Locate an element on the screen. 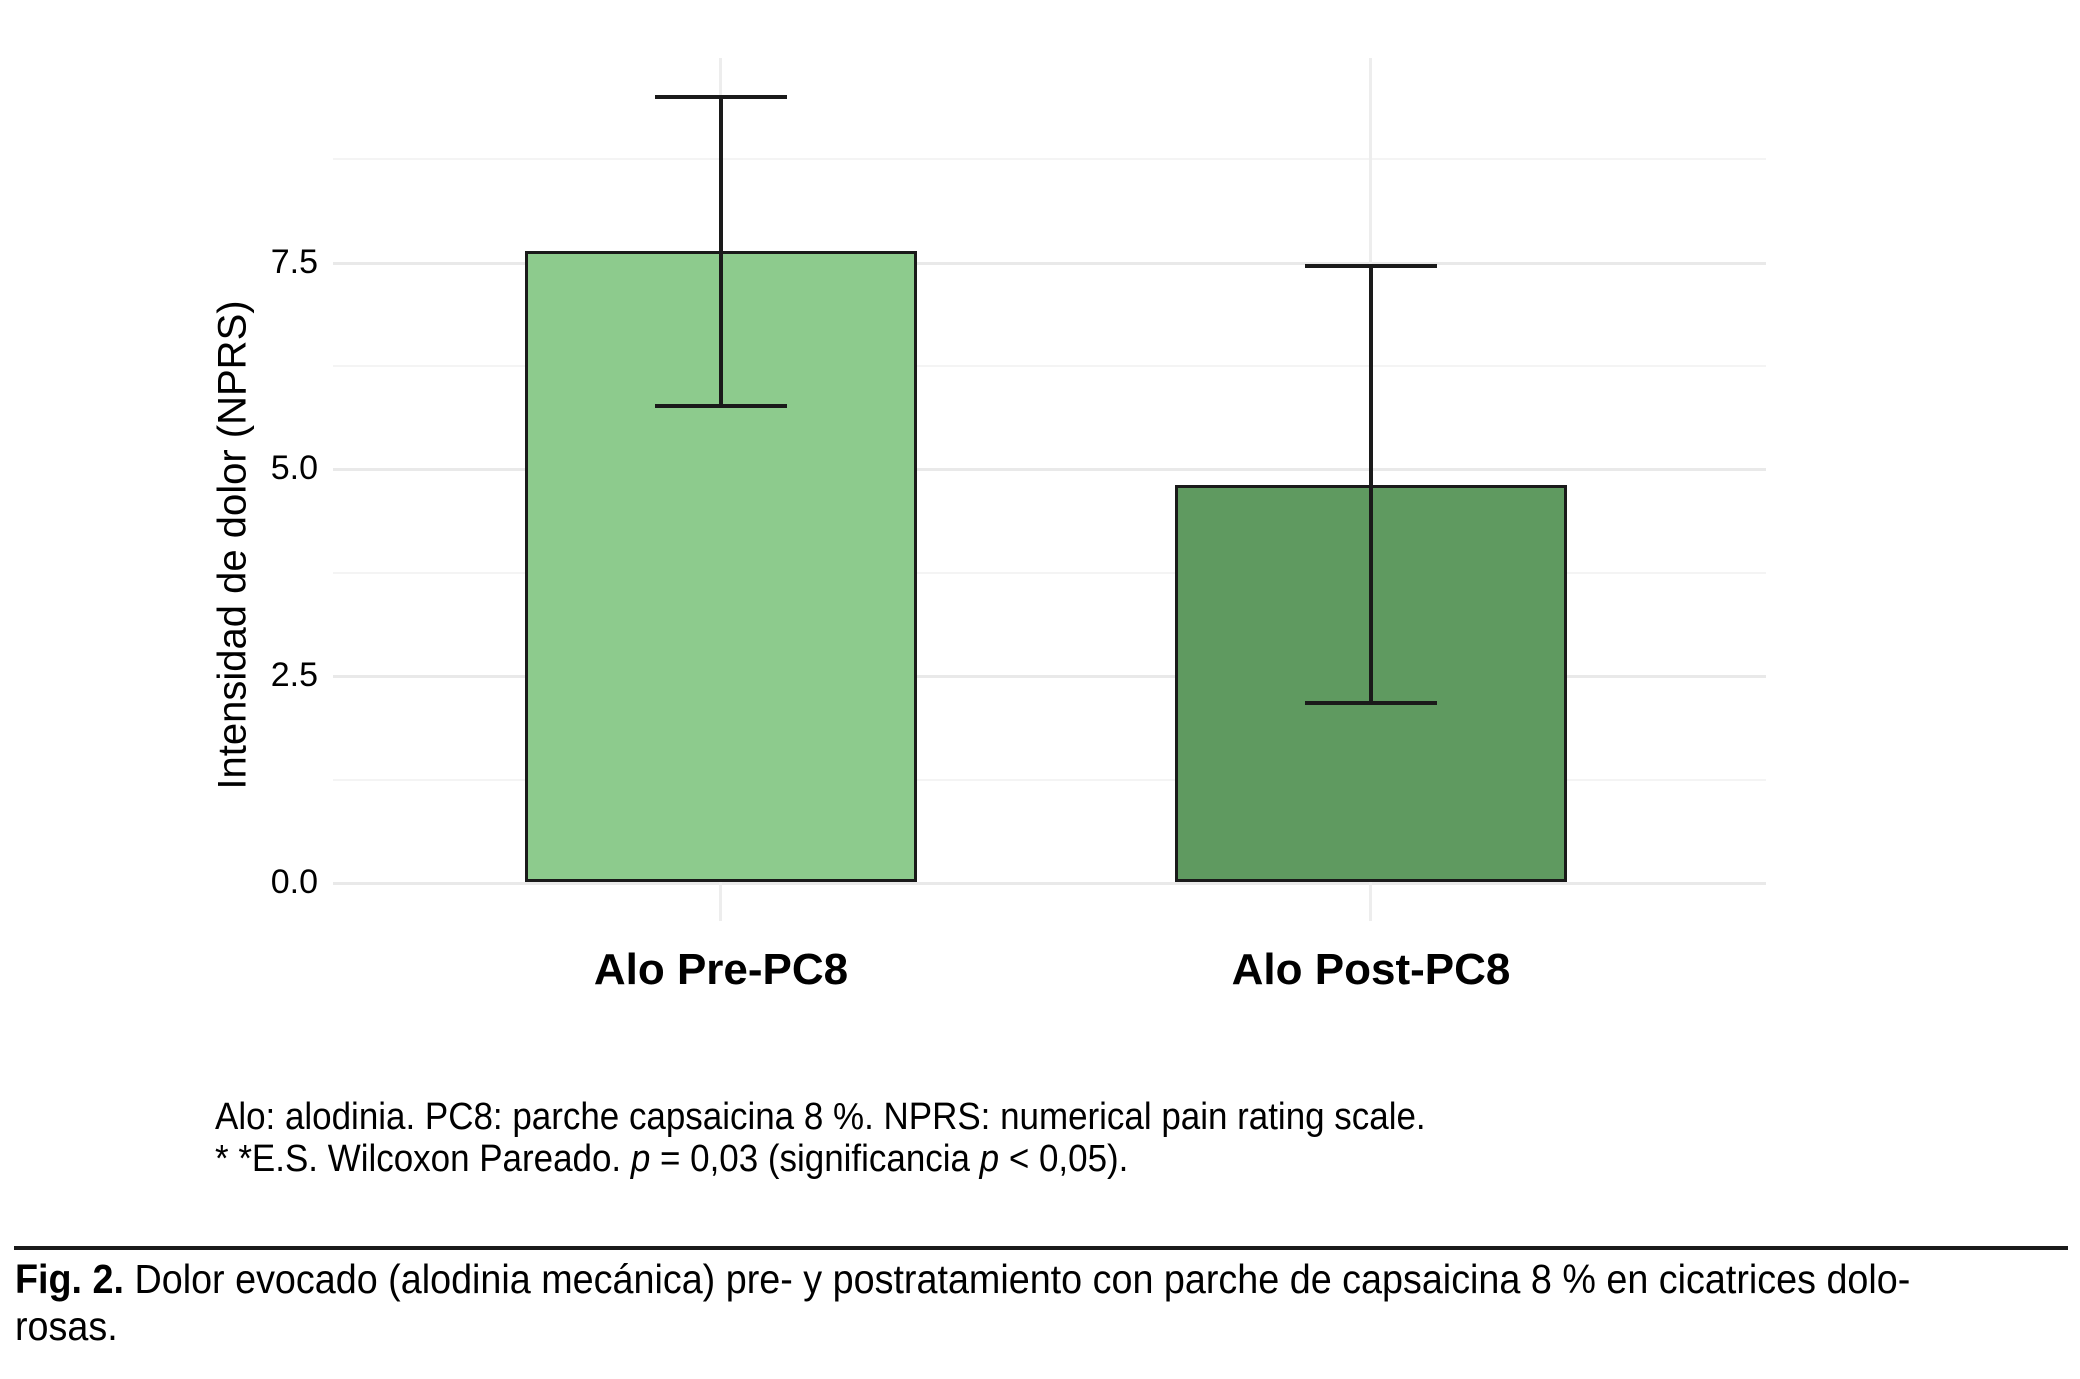  caption-divider-rule is located at coordinates (1041, 1248).